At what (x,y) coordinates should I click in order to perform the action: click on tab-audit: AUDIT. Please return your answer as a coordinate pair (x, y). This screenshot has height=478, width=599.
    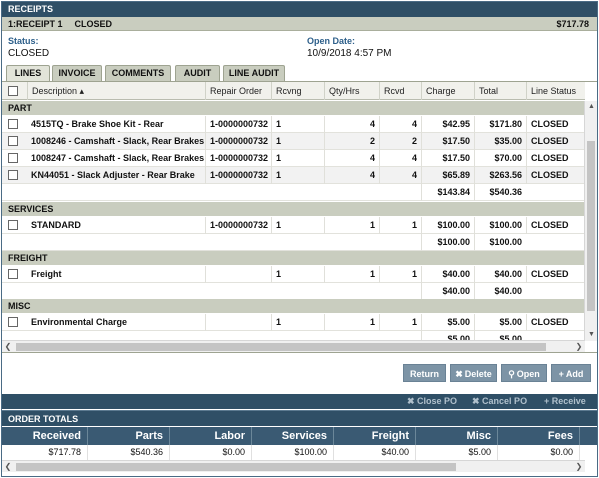
    Looking at the image, I should click on (197, 73).